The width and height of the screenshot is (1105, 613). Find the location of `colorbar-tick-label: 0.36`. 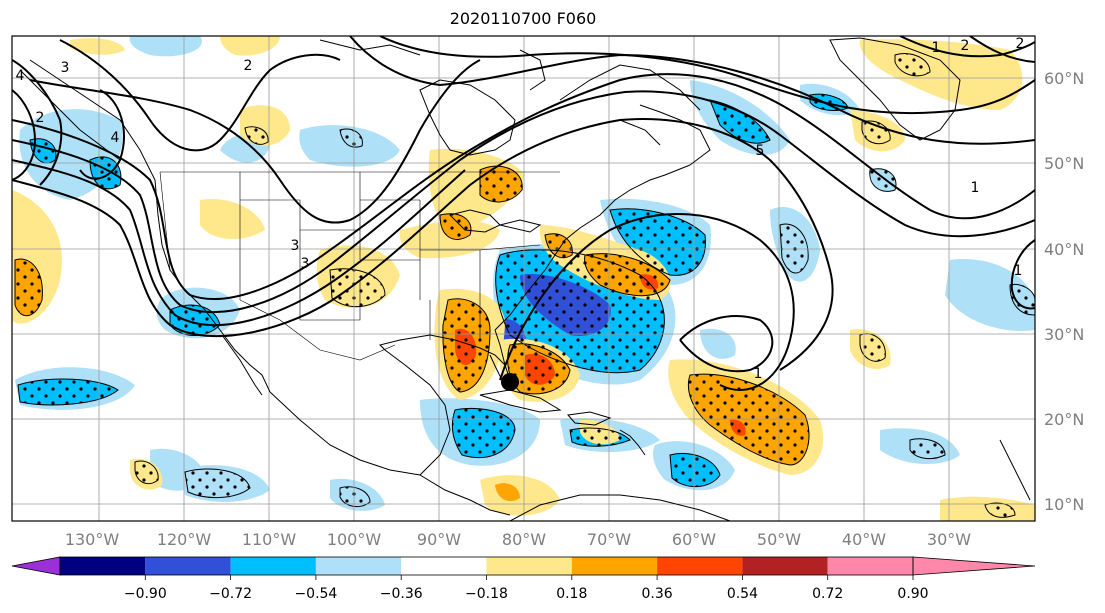

colorbar-tick-label: 0.36 is located at coordinates (657, 594).